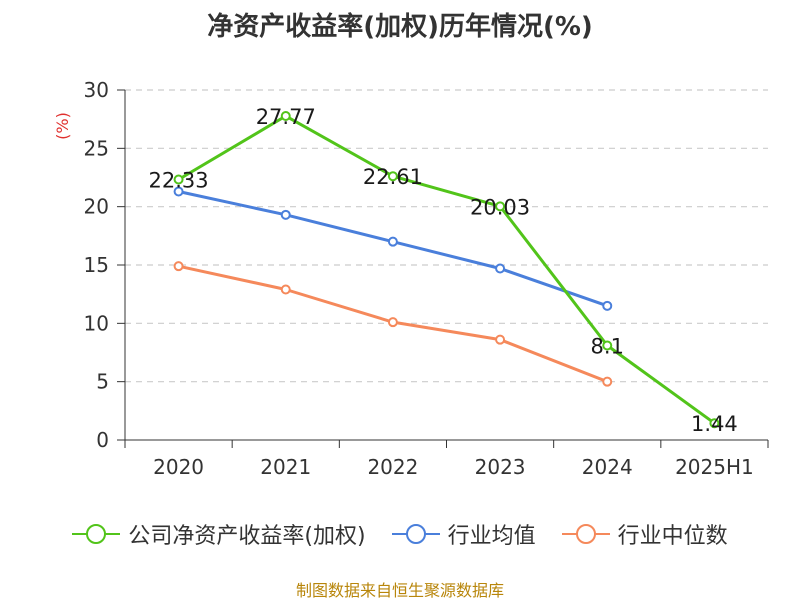 This screenshot has width=800, height=601. I want to click on data-label: 22.33, so click(179, 180).